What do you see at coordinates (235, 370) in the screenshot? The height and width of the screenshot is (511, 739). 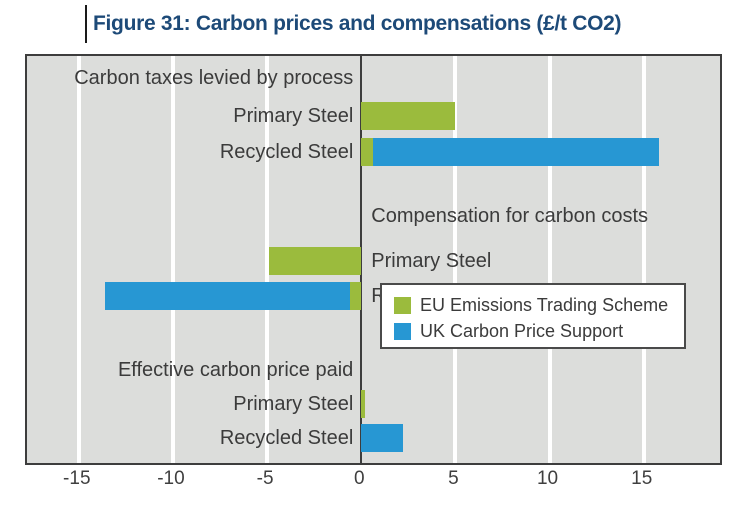 I see `section-header: Effective carbon price paid` at bounding box center [235, 370].